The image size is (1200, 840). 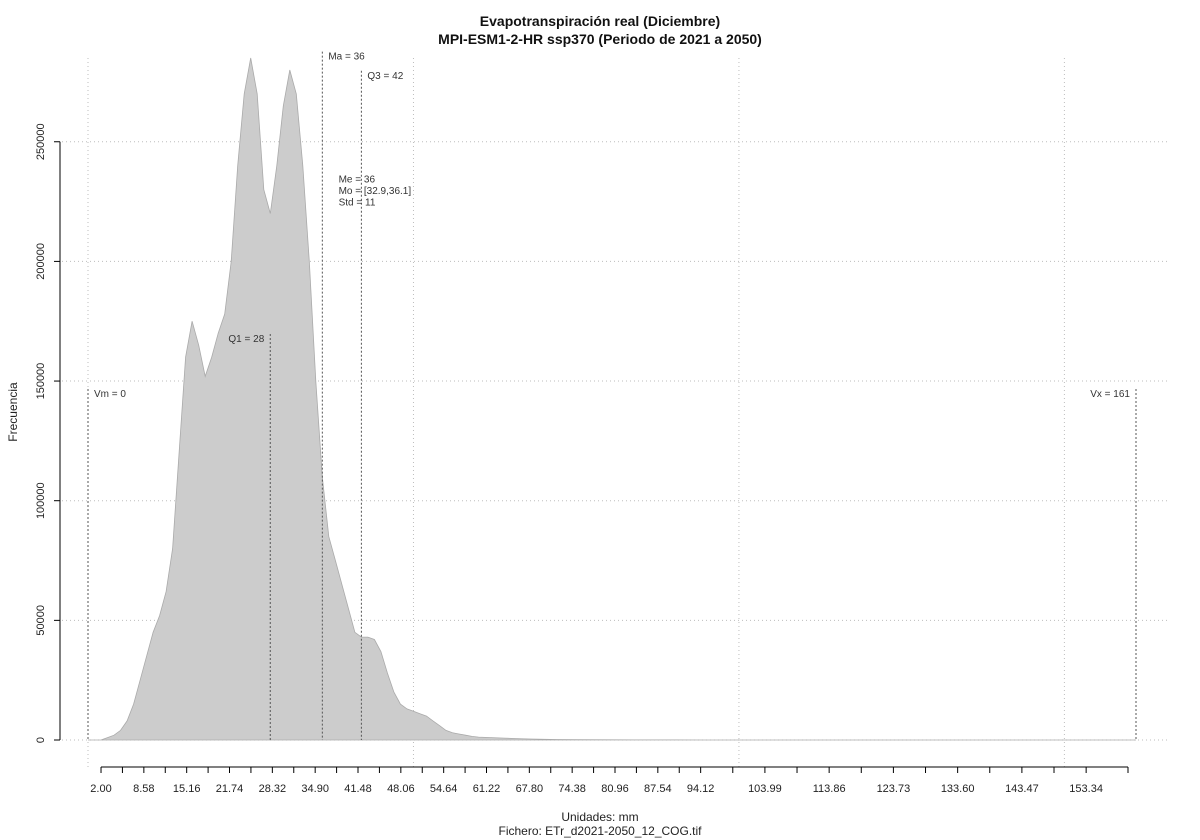 I want to click on y-tick-label: 250000, so click(x=41, y=141).